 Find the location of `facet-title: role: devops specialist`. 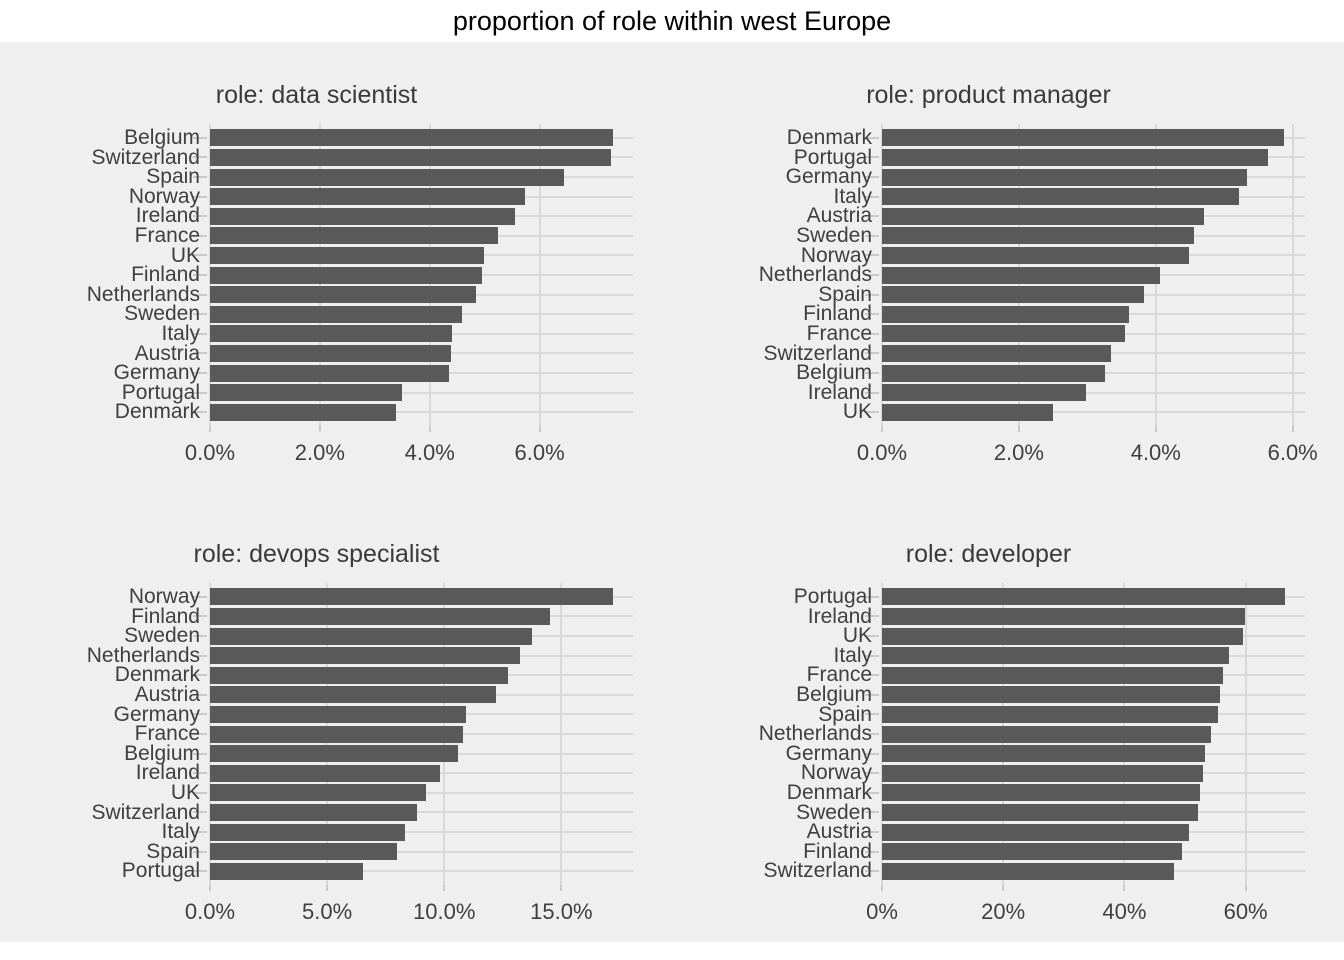

facet-title: role: devops specialist is located at coordinates (316, 554).